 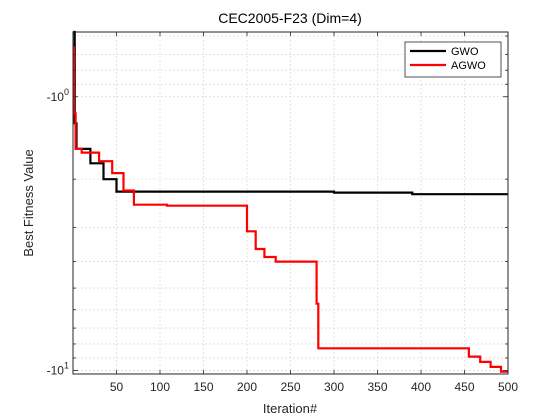 What do you see at coordinates (465, 52) in the screenshot?
I see `legend-label-gwo: GWO` at bounding box center [465, 52].